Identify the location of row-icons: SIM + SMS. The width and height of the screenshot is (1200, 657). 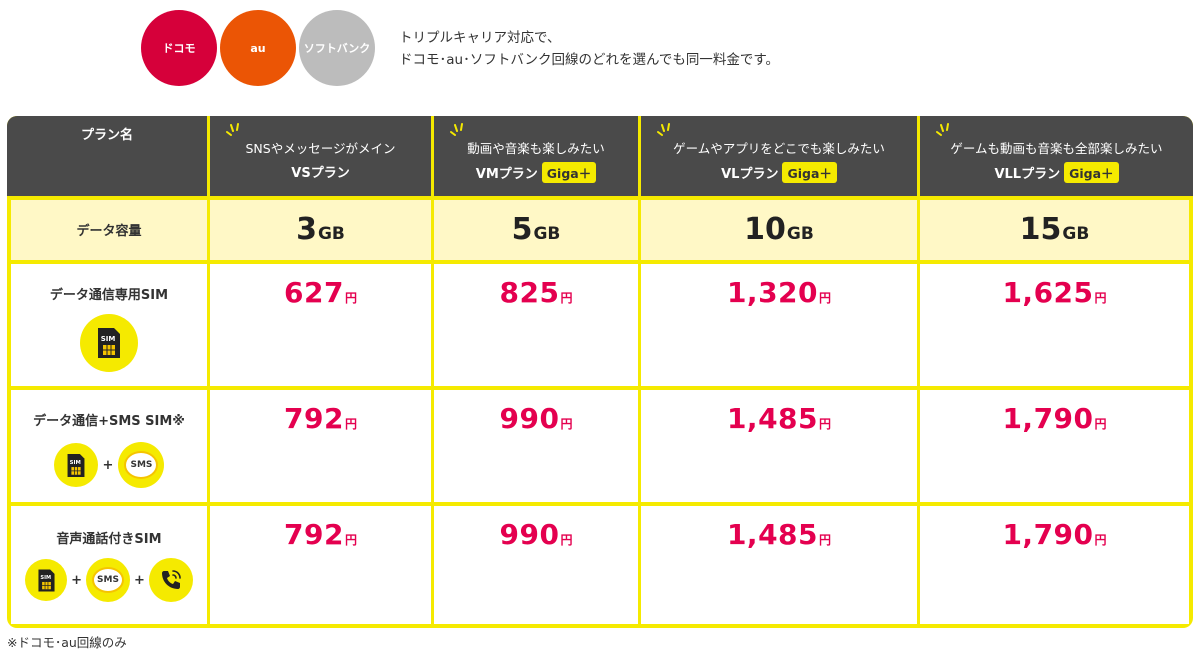
(109, 465).